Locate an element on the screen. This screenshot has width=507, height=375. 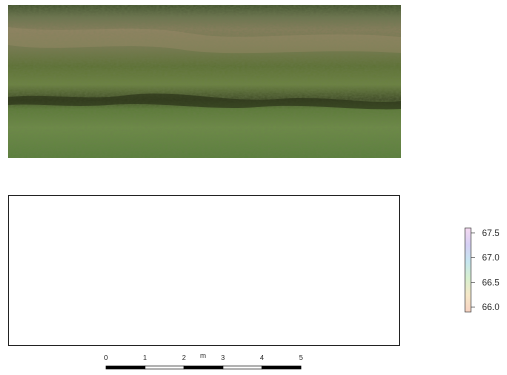
scale-bar-svg: 0 1 2 3 4 5 m is located at coordinates (203, 361).